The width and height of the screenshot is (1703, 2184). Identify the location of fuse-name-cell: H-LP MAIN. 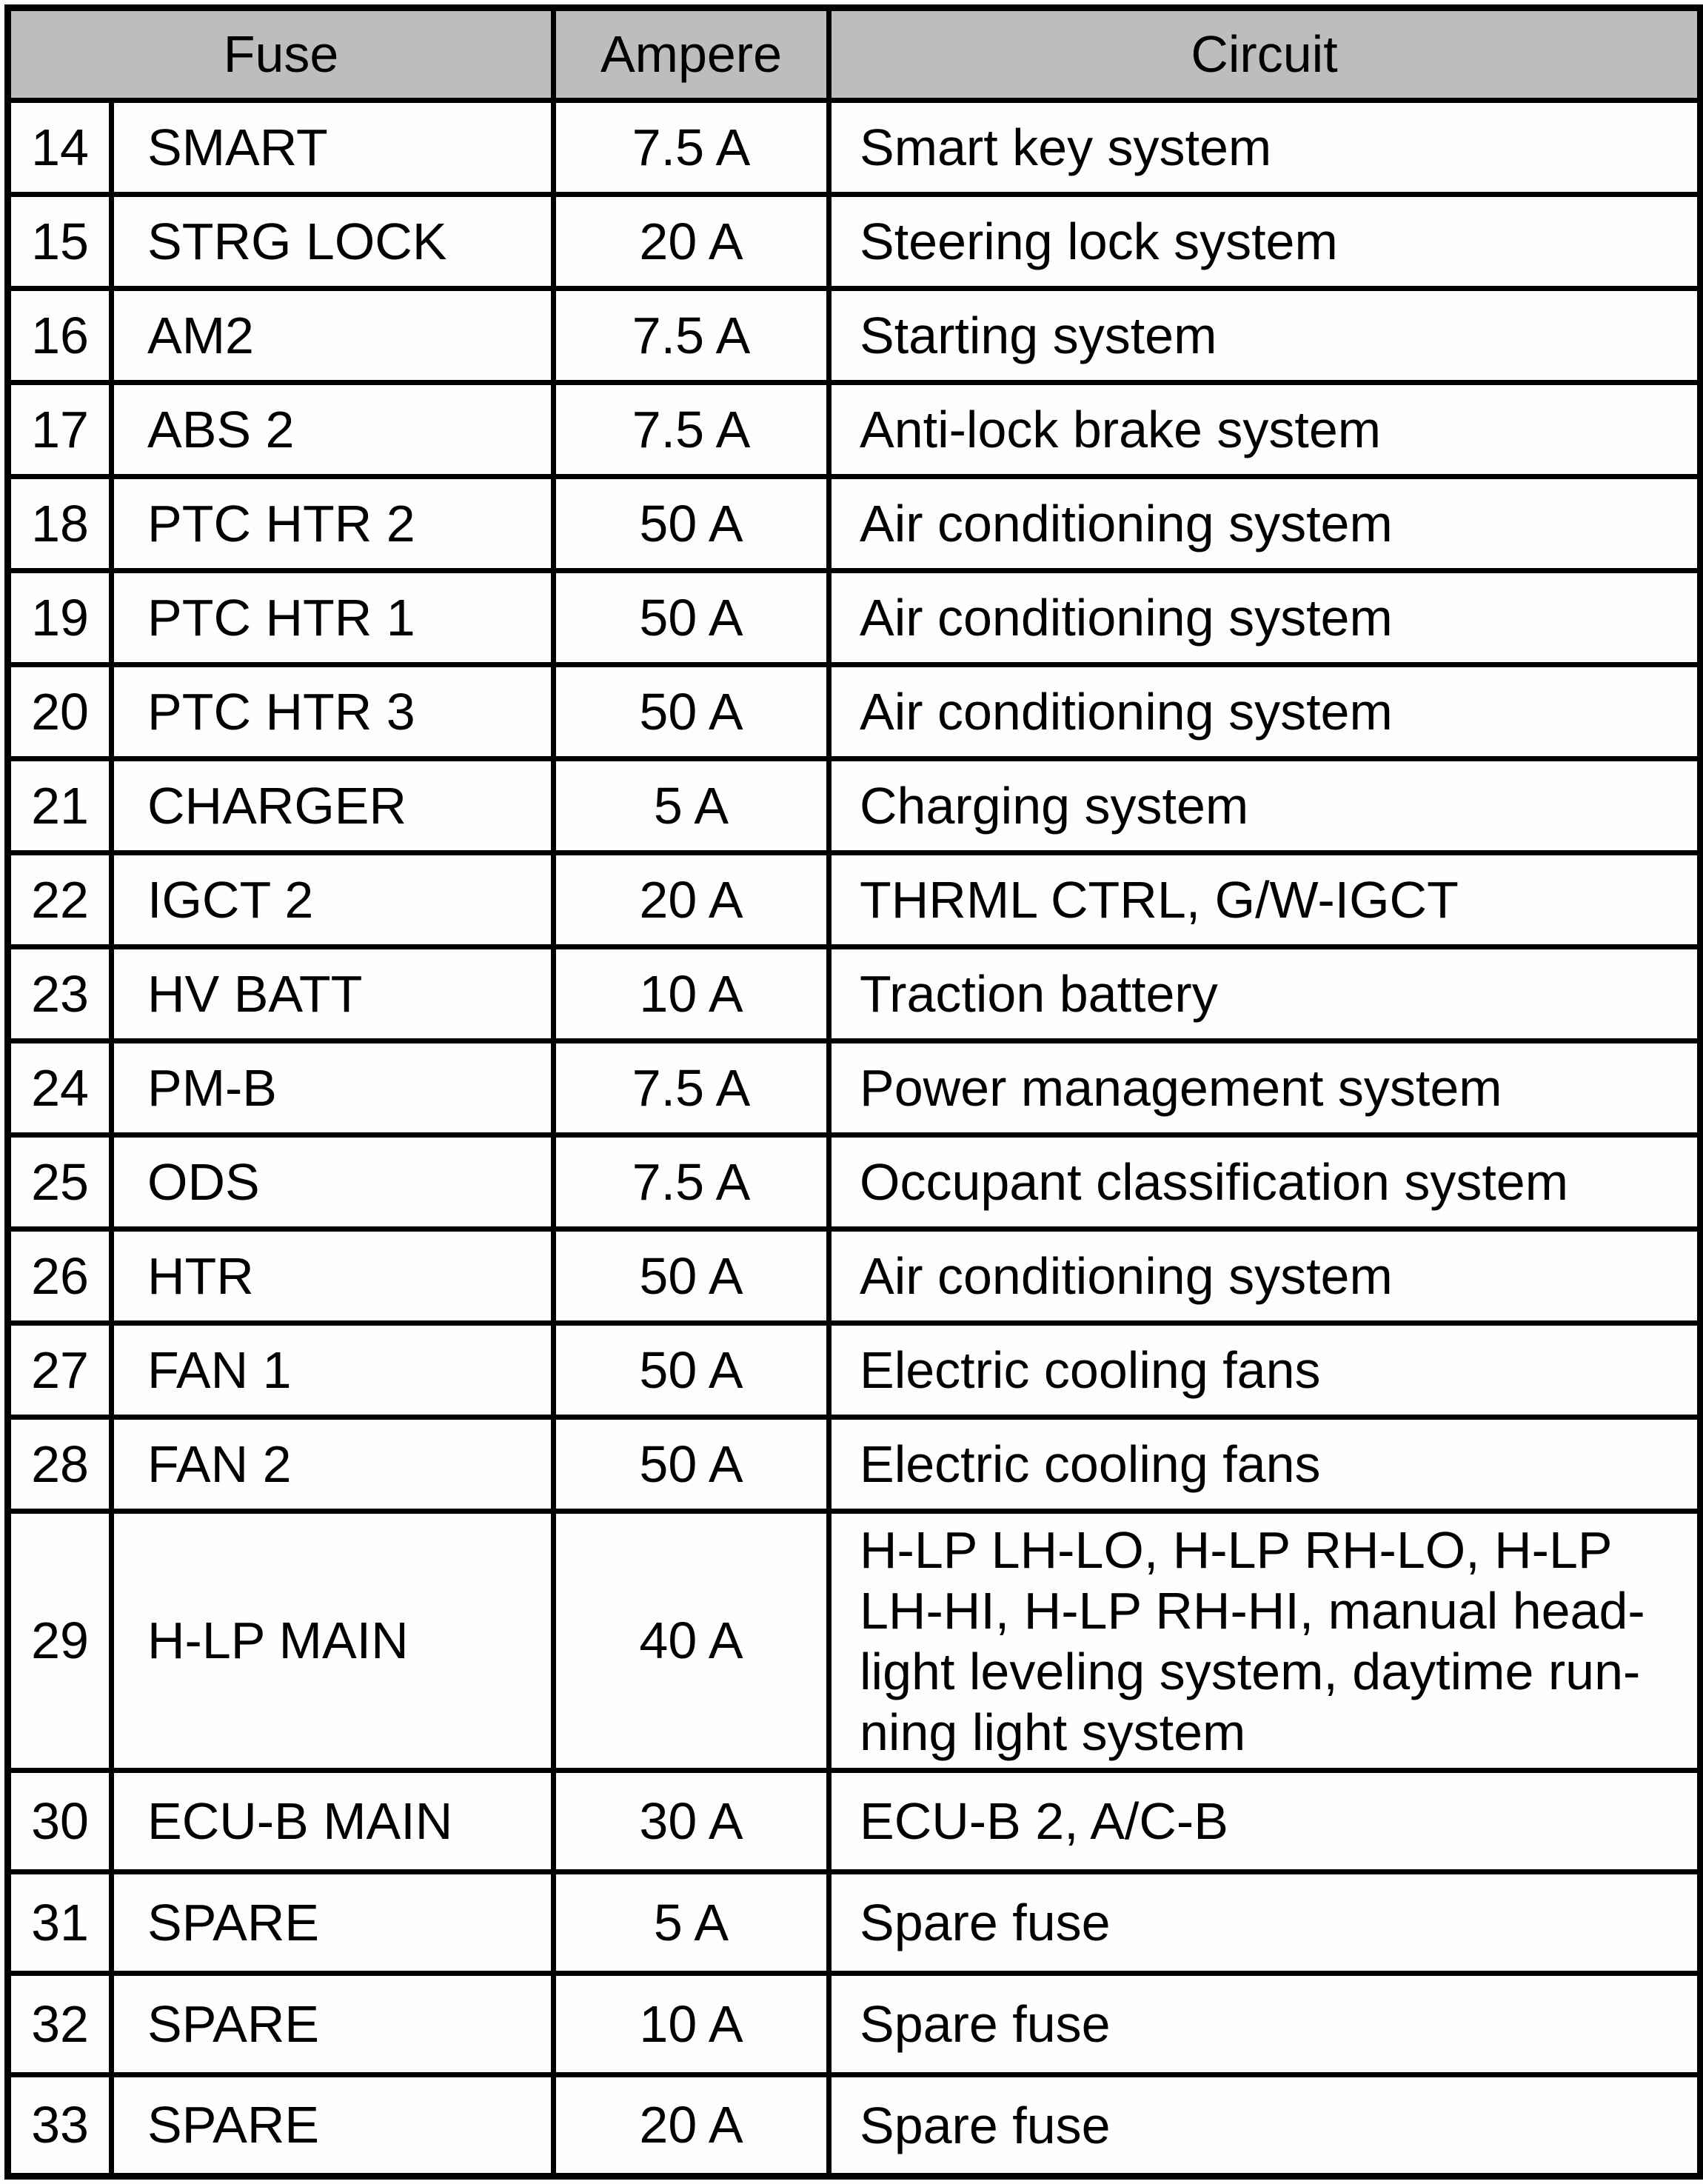
(333, 1641).